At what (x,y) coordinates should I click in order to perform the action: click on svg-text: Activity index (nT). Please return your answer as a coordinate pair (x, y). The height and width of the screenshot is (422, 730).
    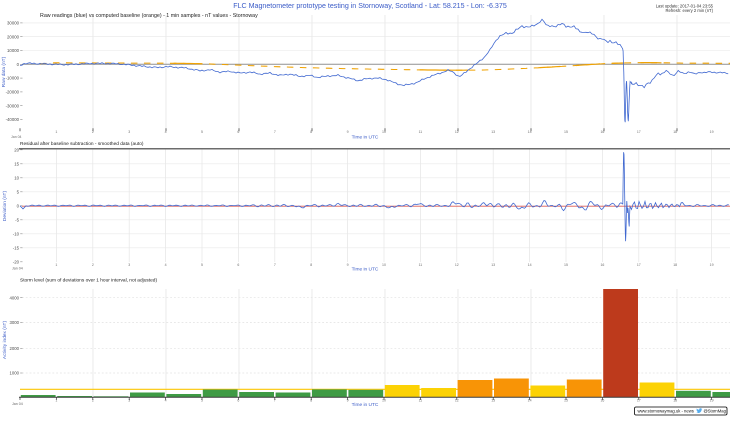
    Looking at the image, I should click on (5, 340).